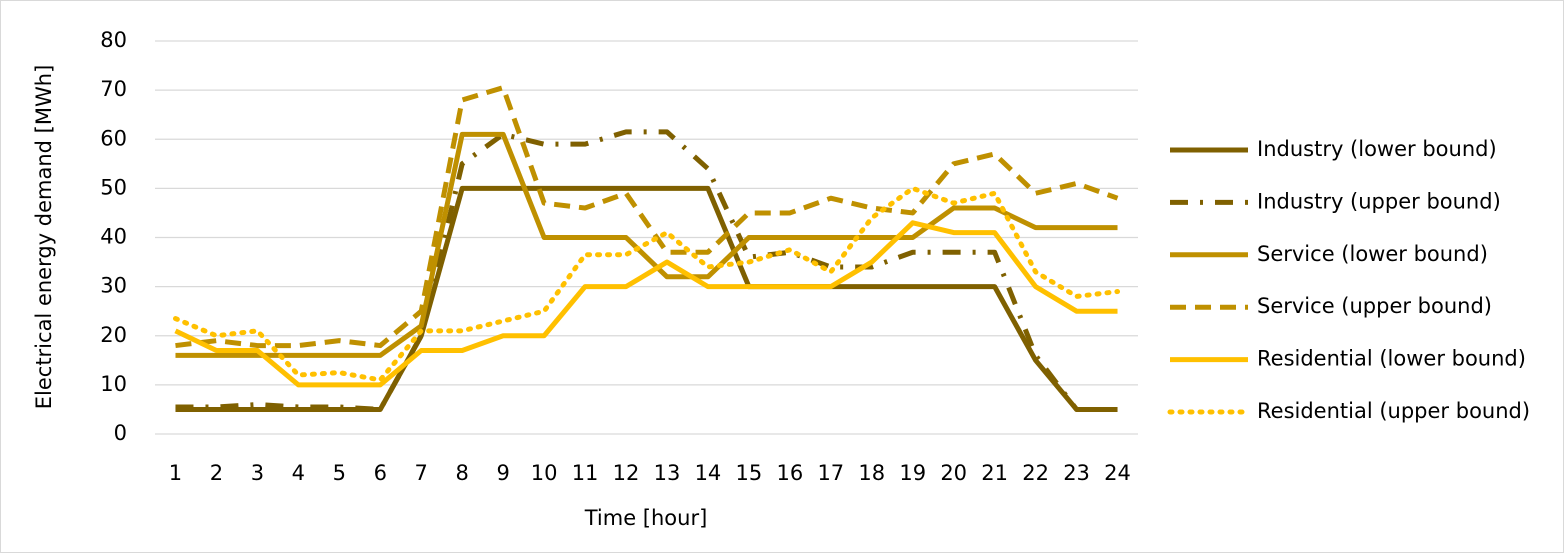 This screenshot has width=1564, height=553. I want to click on y-tick-label: 20, so click(113, 335).